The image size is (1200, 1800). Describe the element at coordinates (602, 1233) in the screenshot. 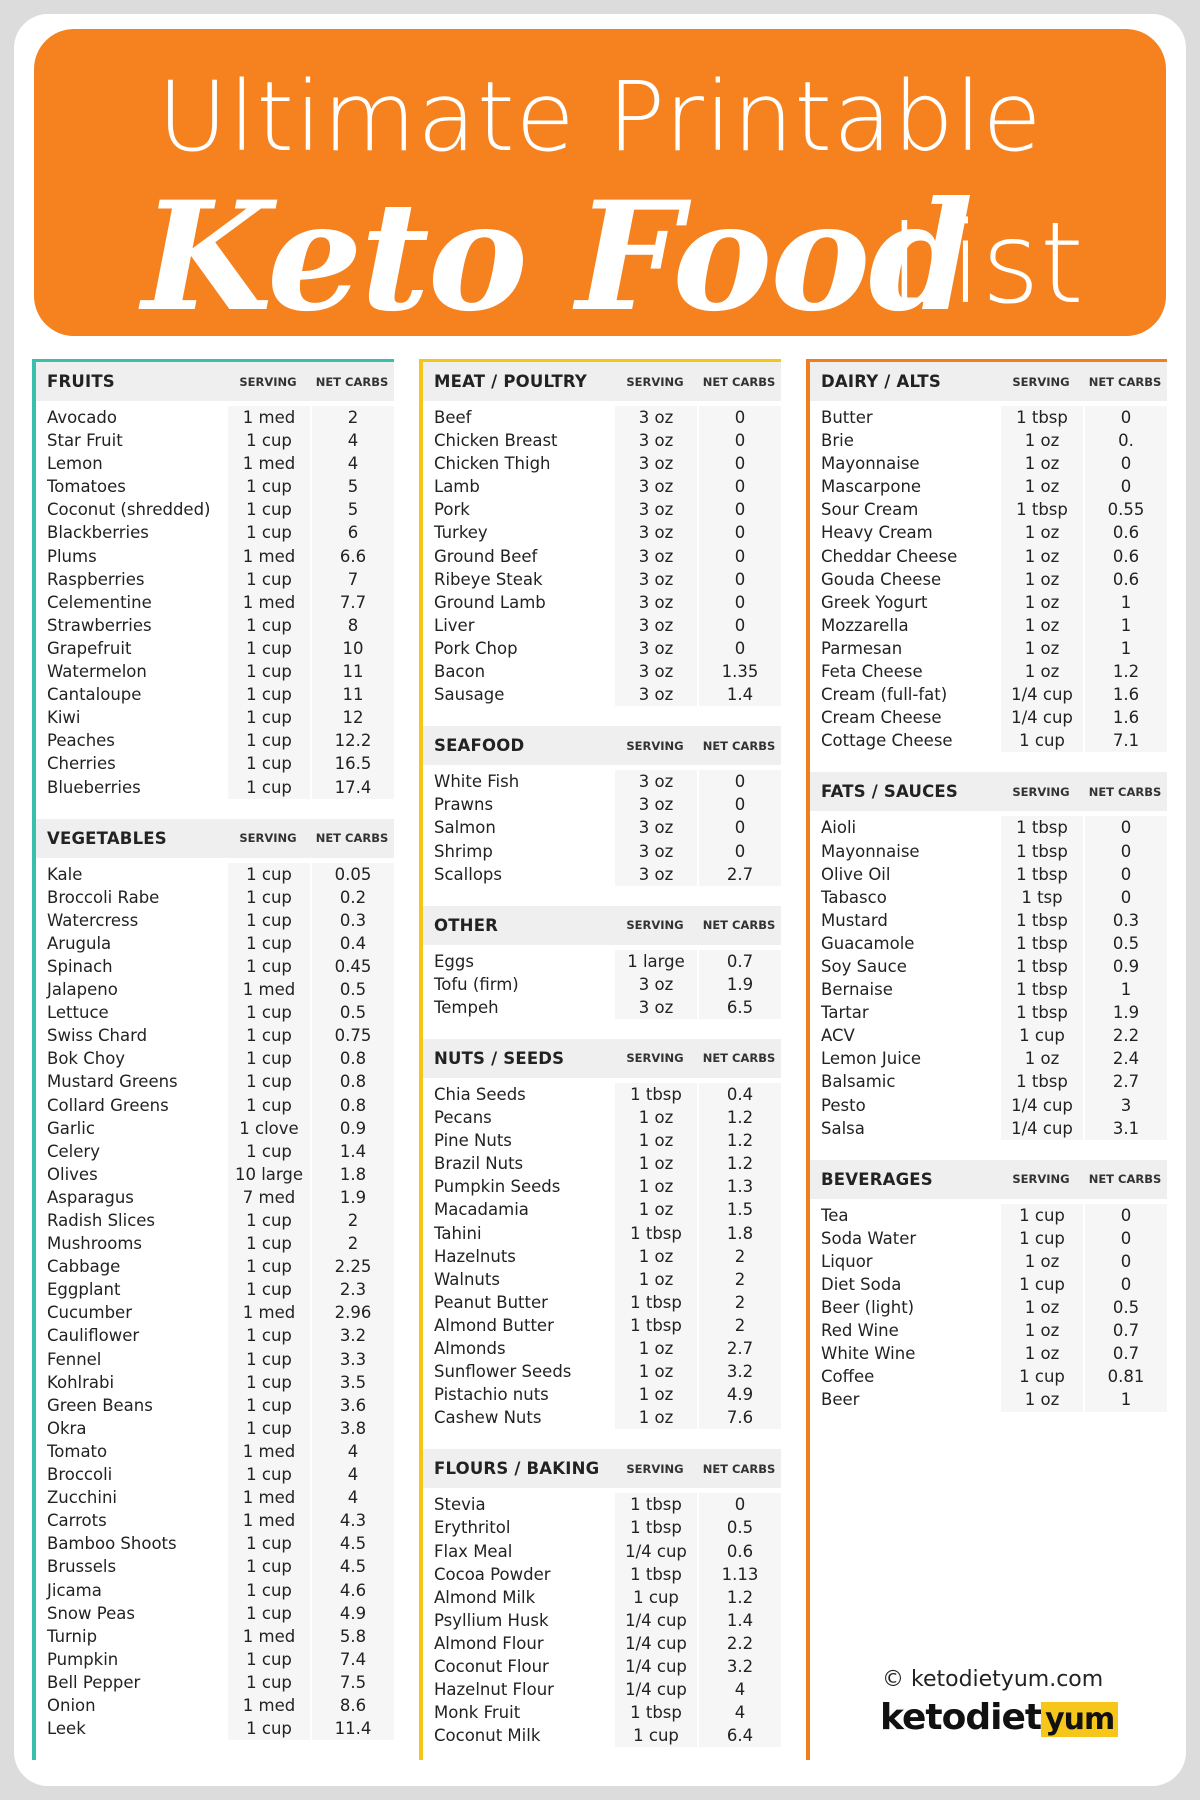

I see `row: Tahini 1 tbsp 1.8` at that location.